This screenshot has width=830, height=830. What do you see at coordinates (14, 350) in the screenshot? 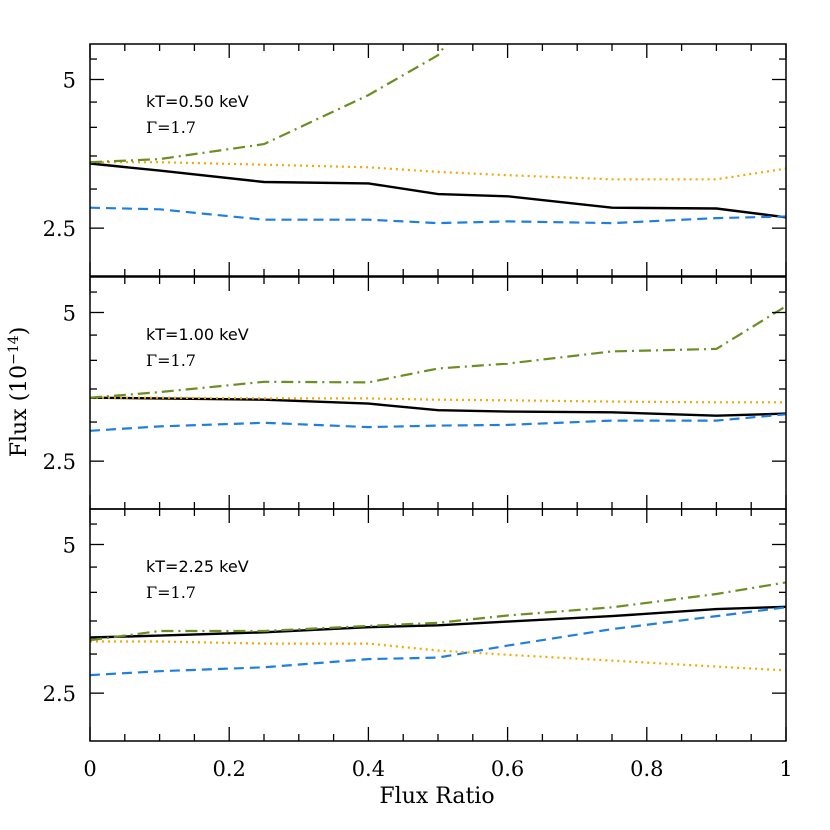
I see `y-axis-title-exponent: −14` at bounding box center [14, 350].